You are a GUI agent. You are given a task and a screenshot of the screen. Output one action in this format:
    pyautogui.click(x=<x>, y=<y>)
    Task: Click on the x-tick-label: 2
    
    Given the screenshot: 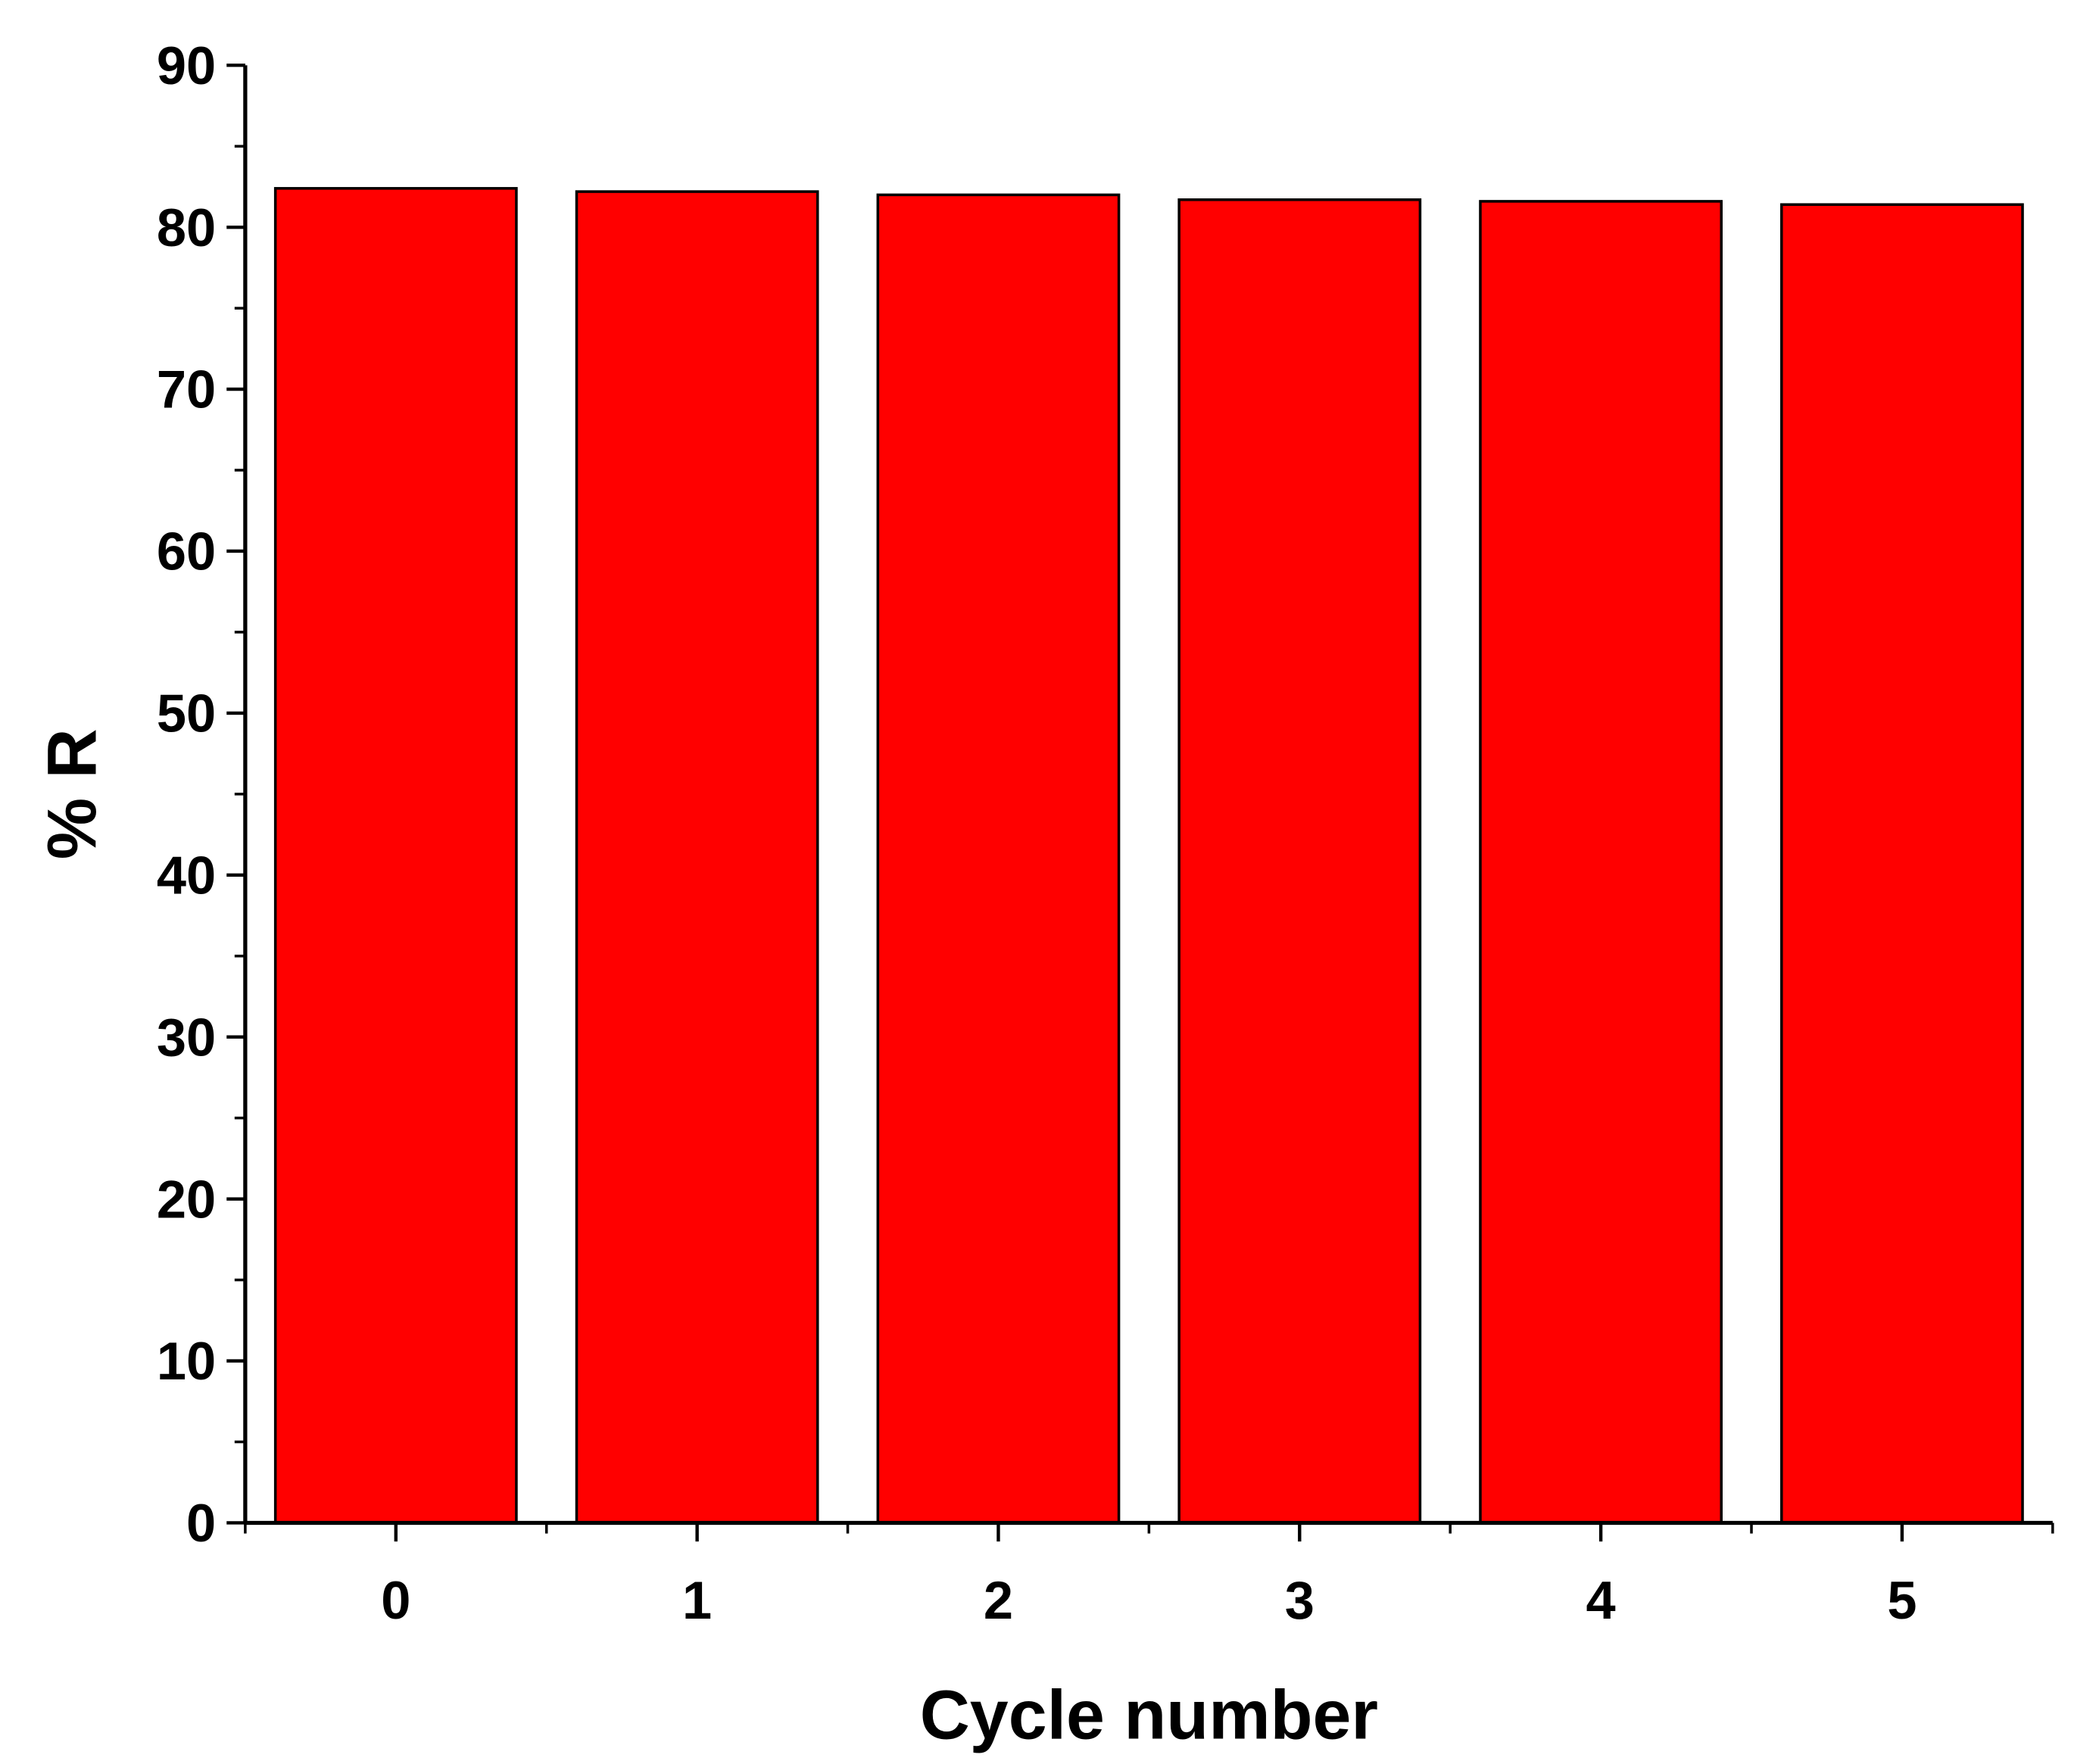 What is the action you would take?
    pyautogui.click(x=999, y=1600)
    